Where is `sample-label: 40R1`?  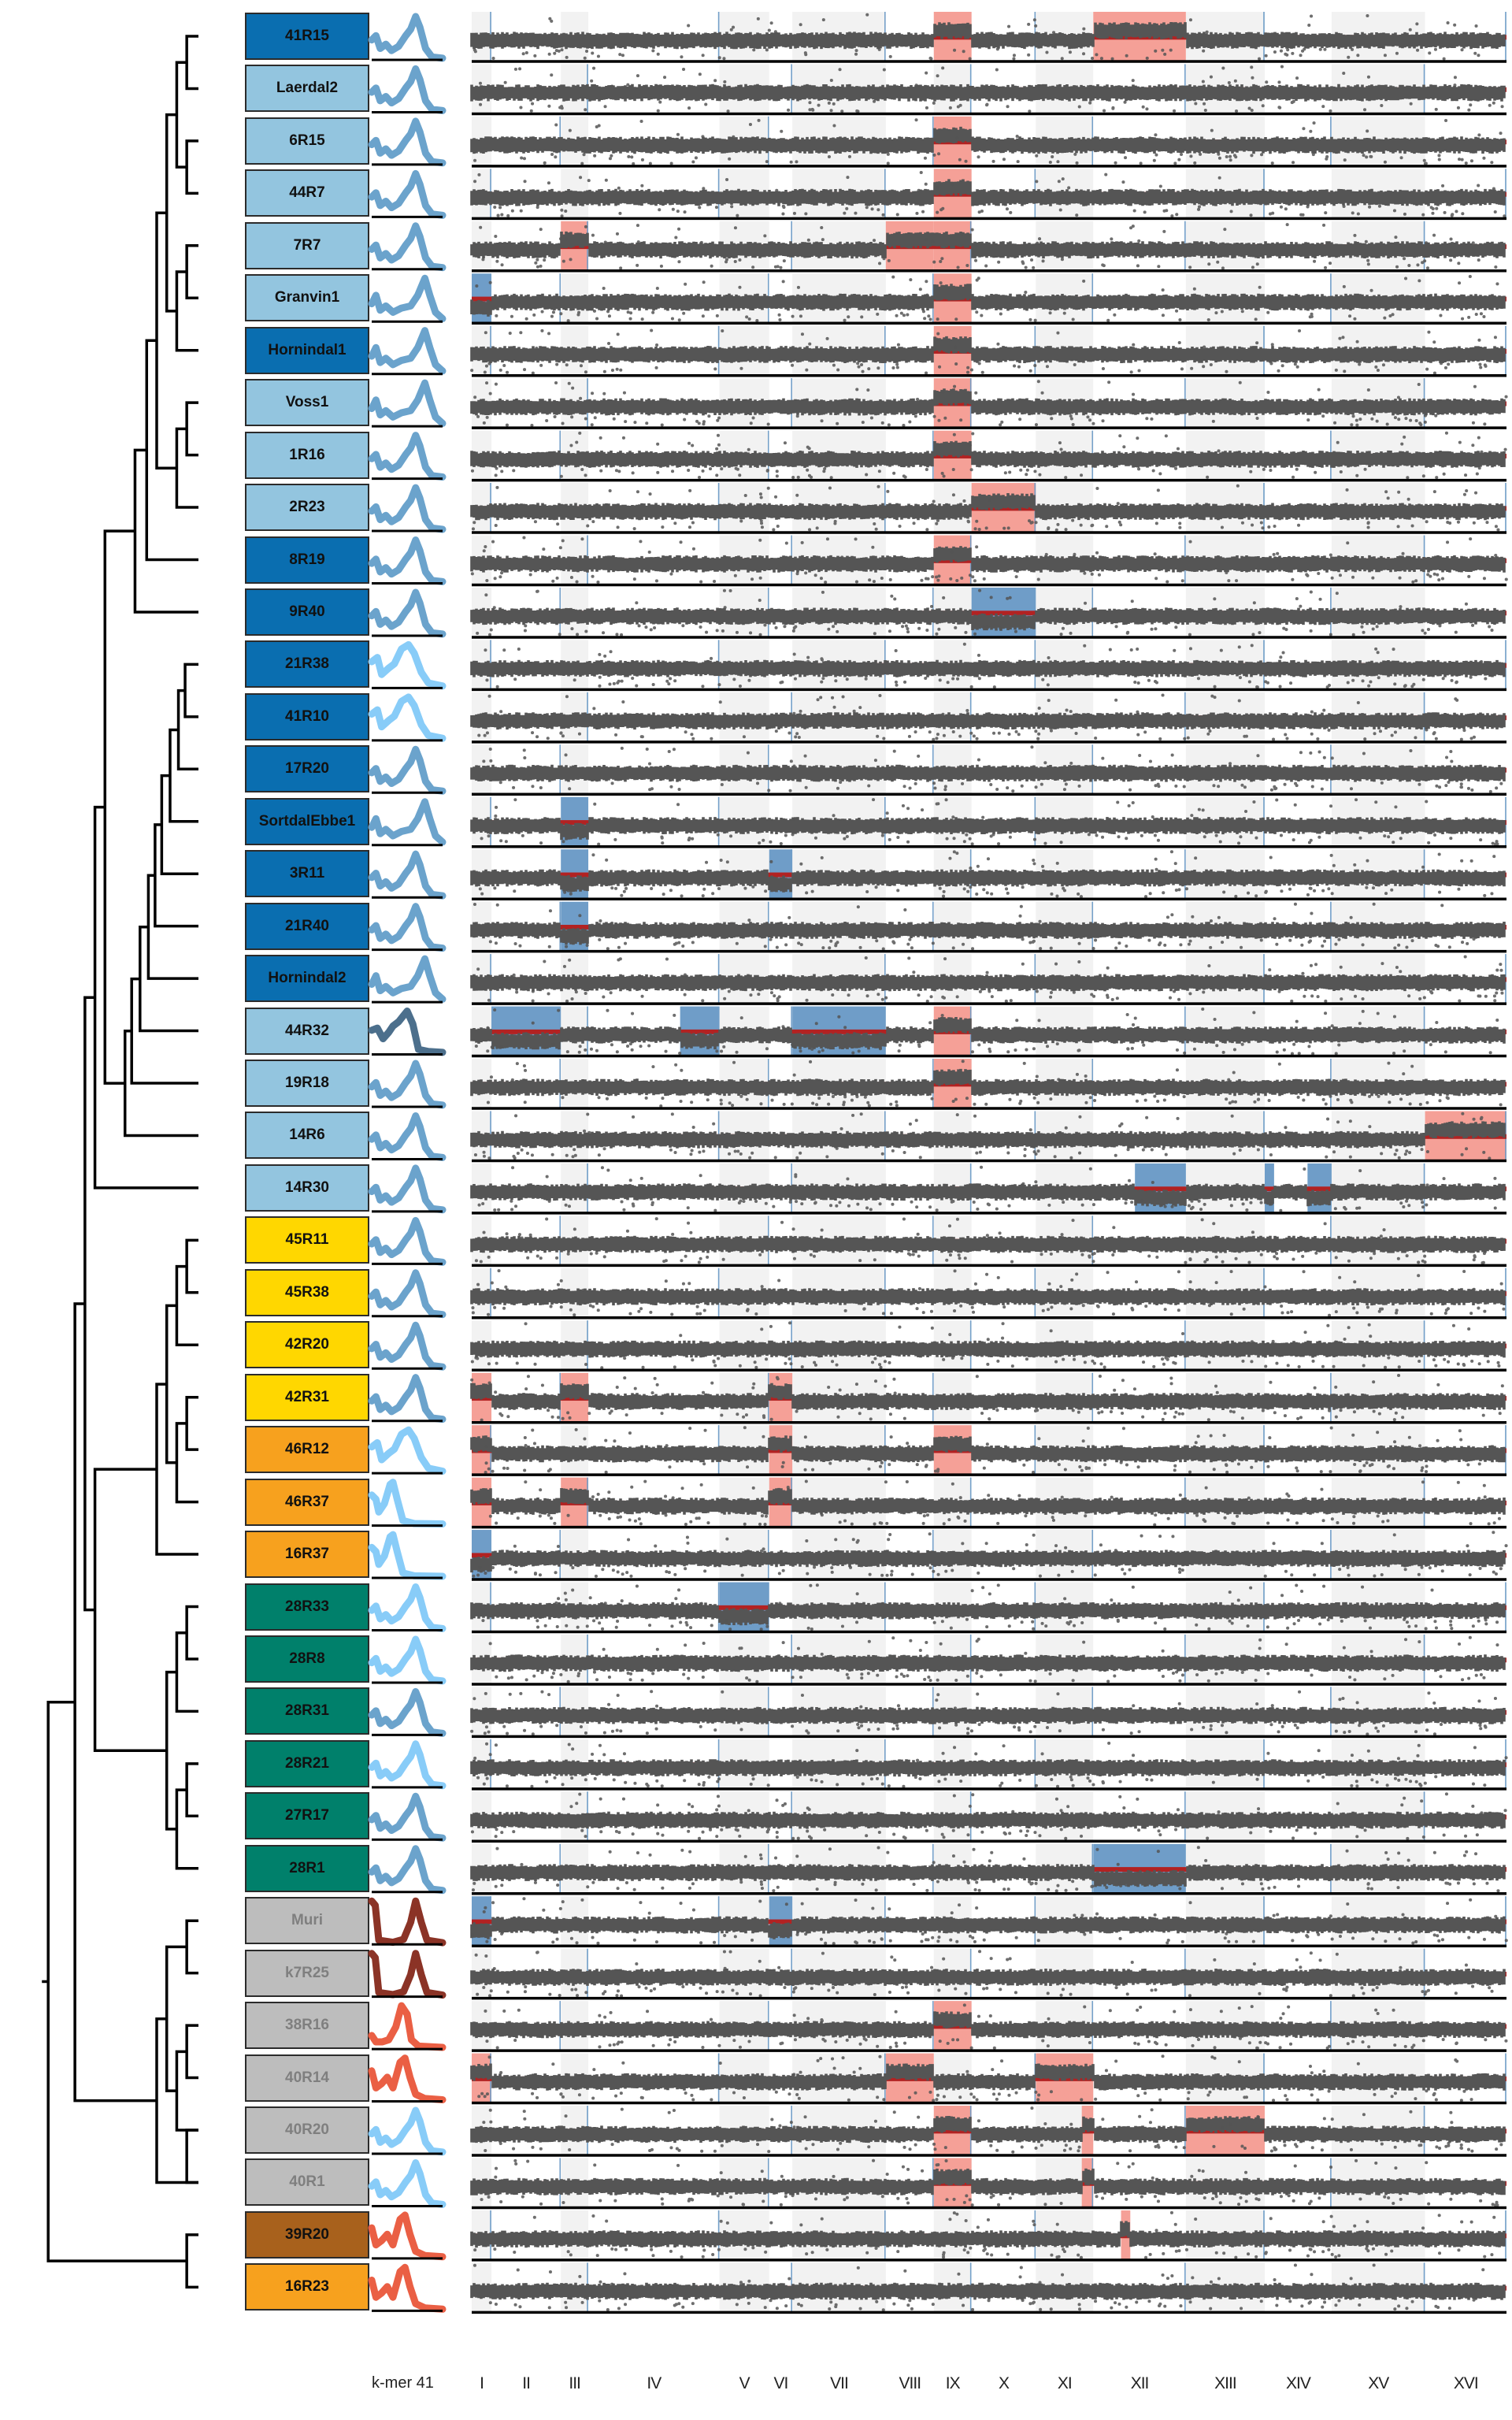 sample-label: 40R1 is located at coordinates (307, 2182).